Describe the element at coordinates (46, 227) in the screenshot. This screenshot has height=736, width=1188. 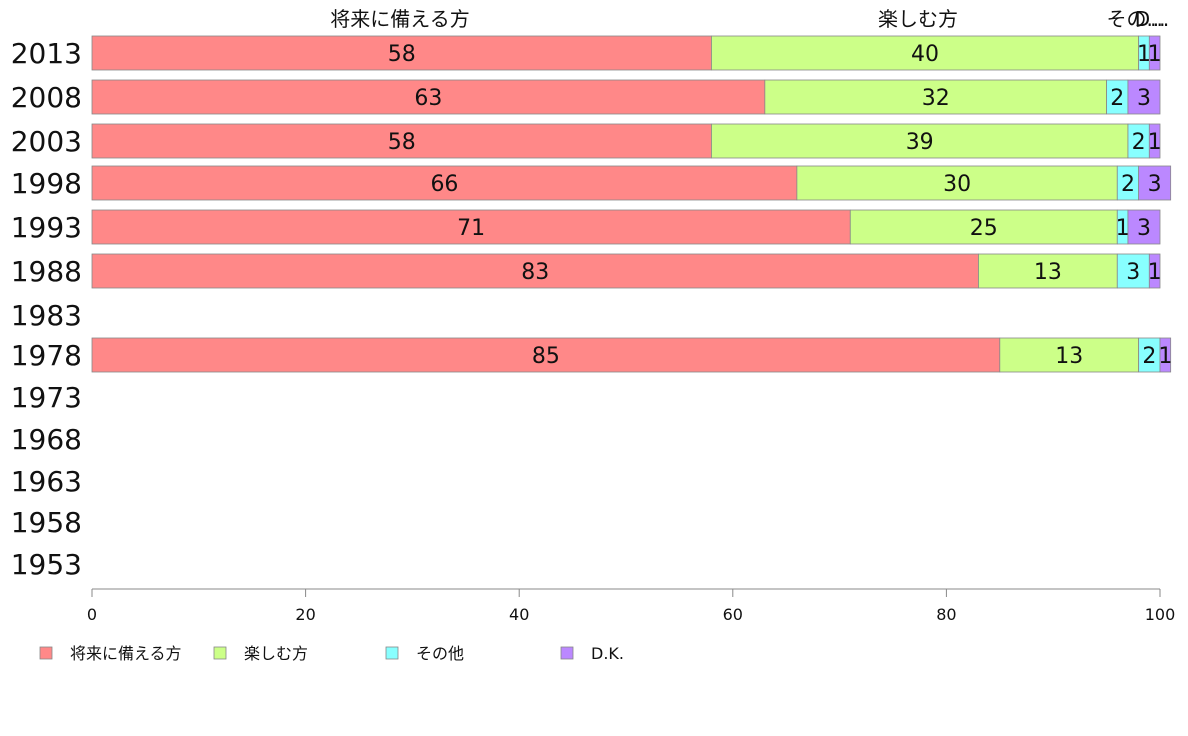
I see `year-label: 1993` at that location.